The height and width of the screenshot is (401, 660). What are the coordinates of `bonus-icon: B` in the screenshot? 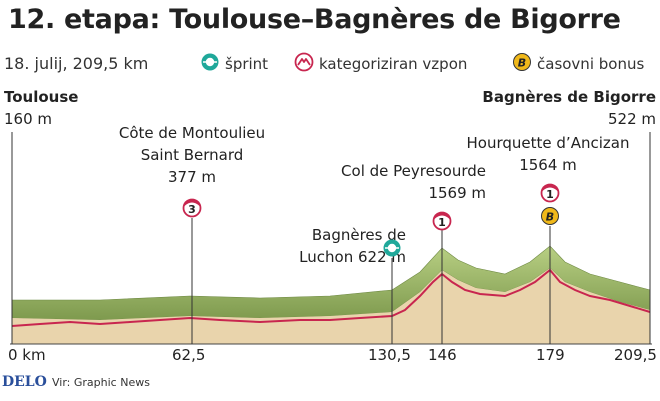 It's located at (522, 64).